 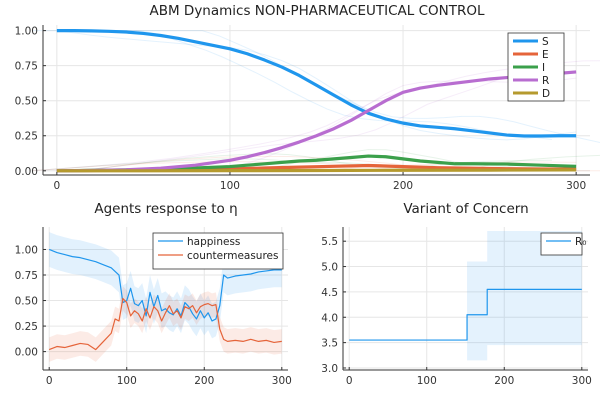 What do you see at coordinates (165, 285) in the screenshot?
I see `series-line-happiness` at bounding box center [165, 285].